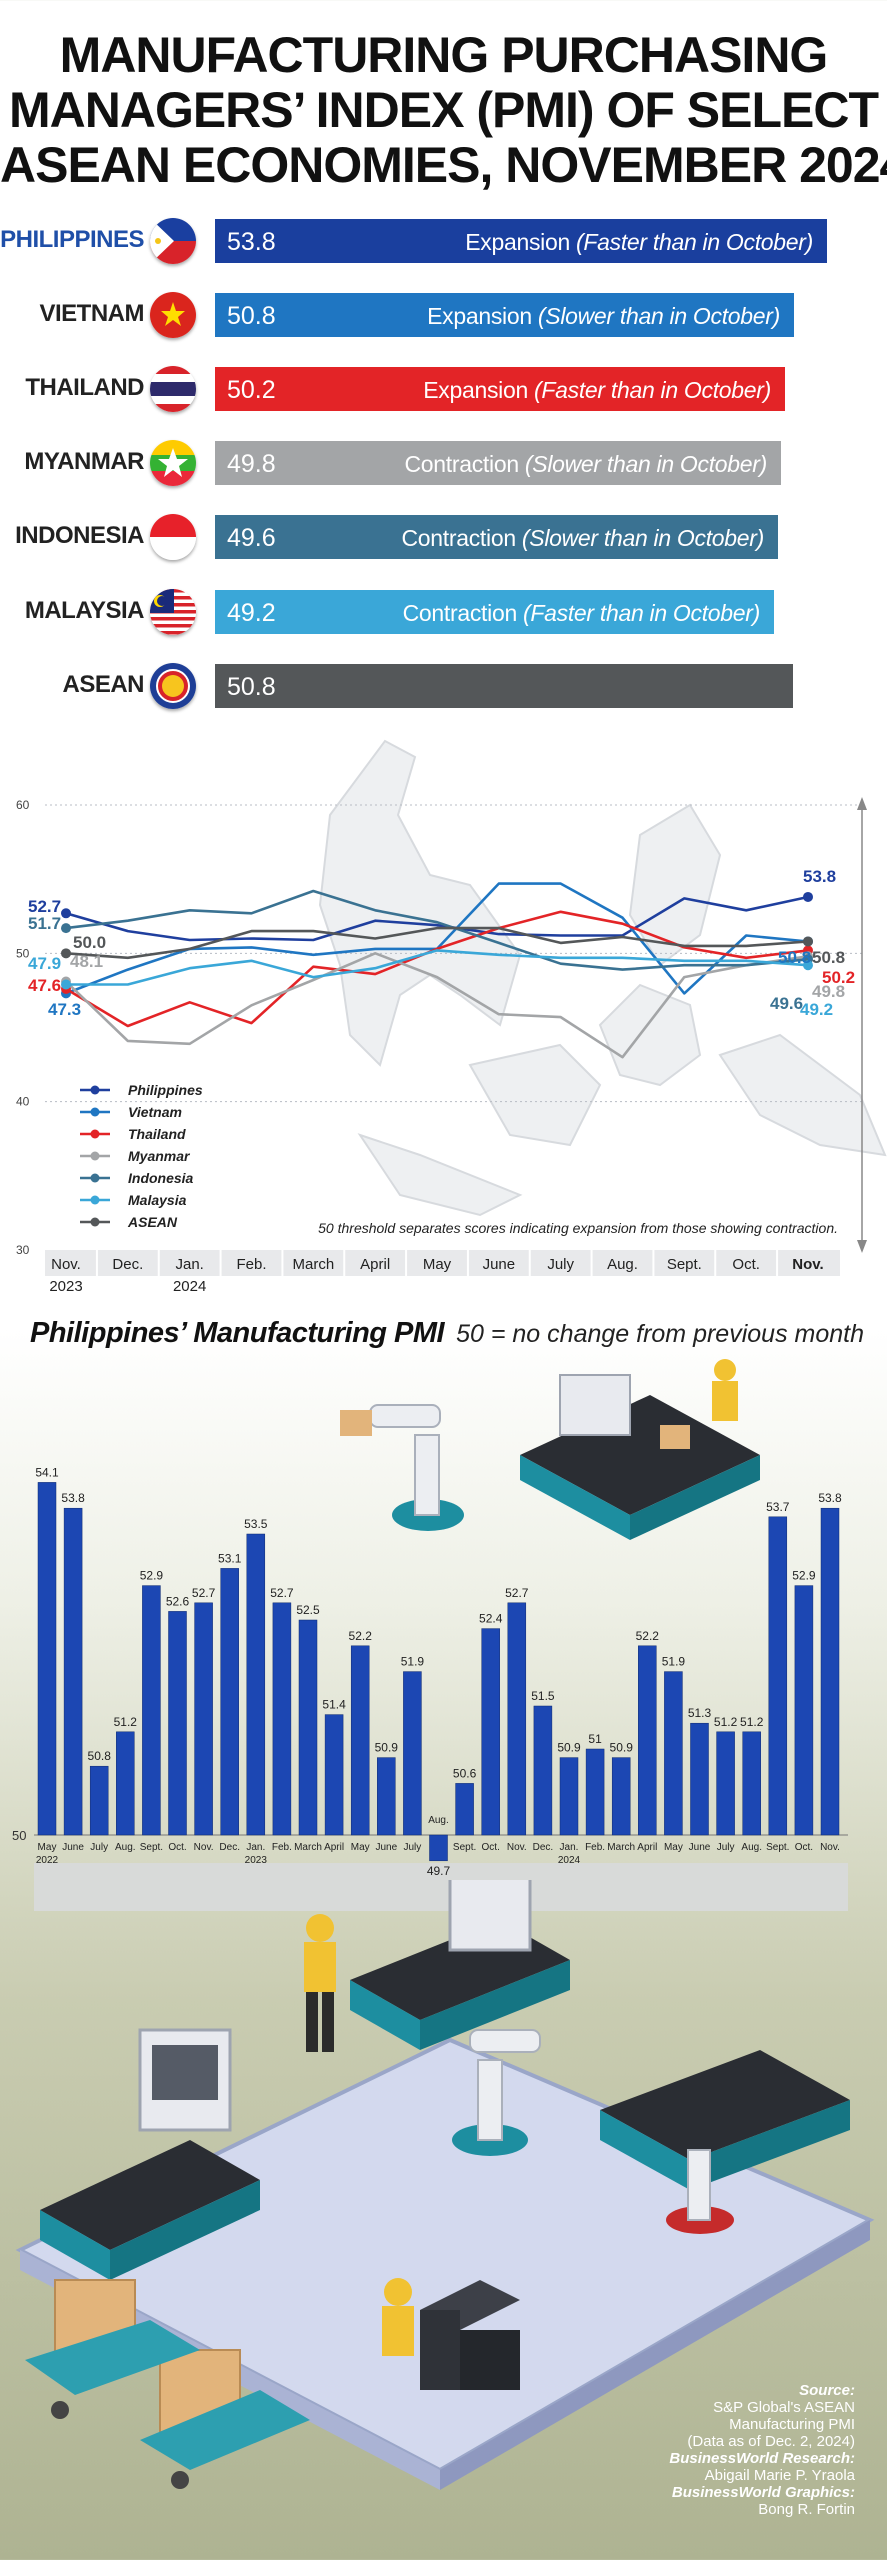 The image size is (887, 2560). Describe the element at coordinates (256, 1860) in the screenshot. I see `bar-category-year: 2023` at that location.